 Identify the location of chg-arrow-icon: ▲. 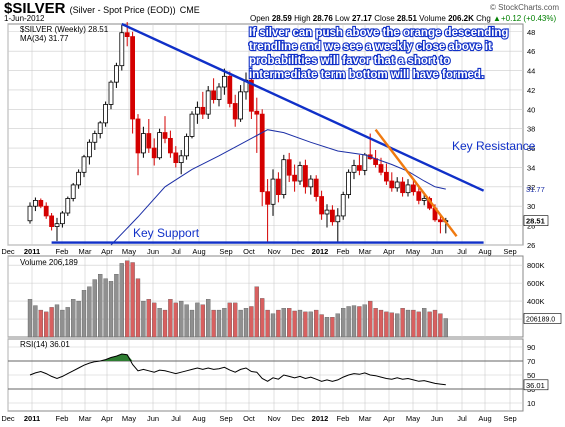
(497, 18).